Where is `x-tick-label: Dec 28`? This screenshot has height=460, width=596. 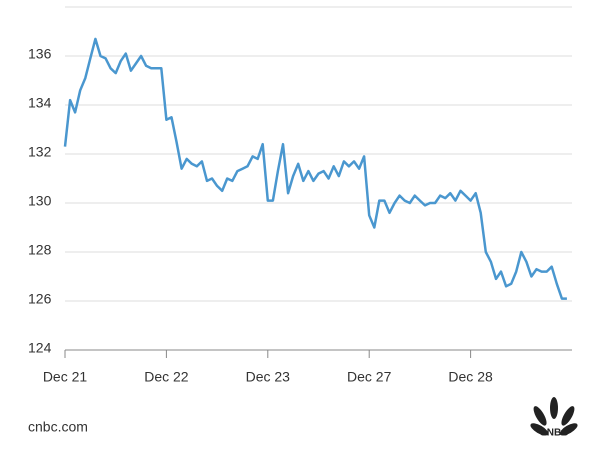
x-tick-label: Dec 28 is located at coordinates (470, 377).